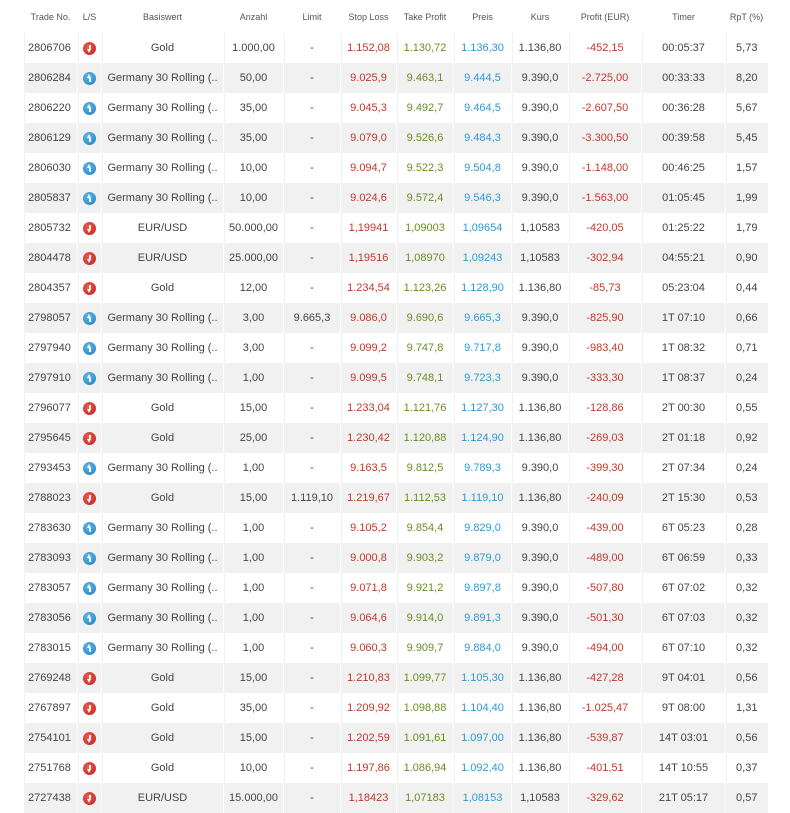  I want to click on cell-take-profit: 9.921,2, so click(425, 588).